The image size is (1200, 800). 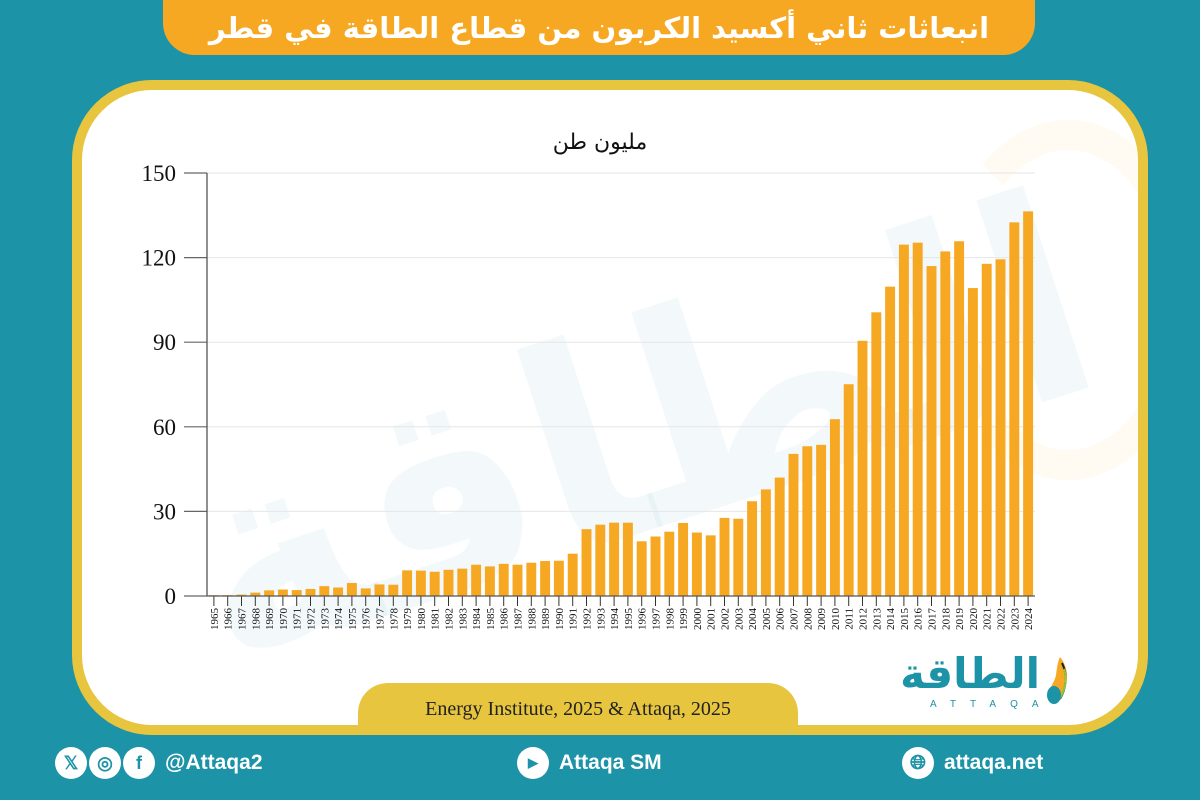 What do you see at coordinates (765, 542) in the screenshot?
I see `bar-2005` at bounding box center [765, 542].